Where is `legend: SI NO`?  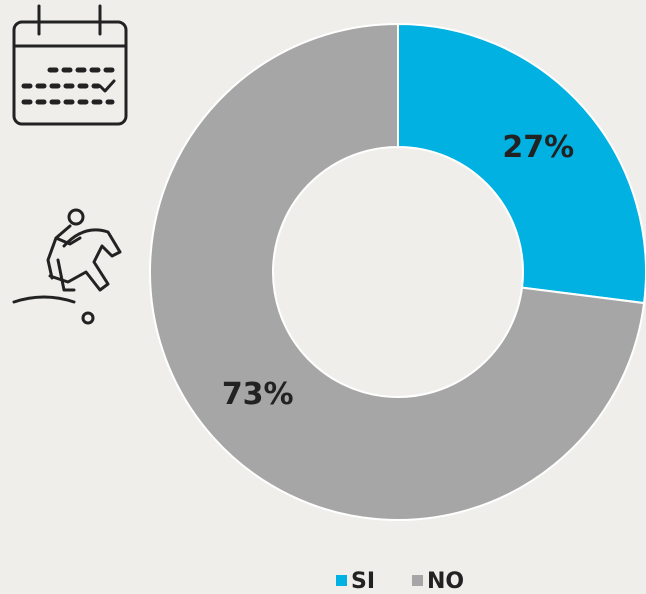 legend: SI NO is located at coordinates (400, 581).